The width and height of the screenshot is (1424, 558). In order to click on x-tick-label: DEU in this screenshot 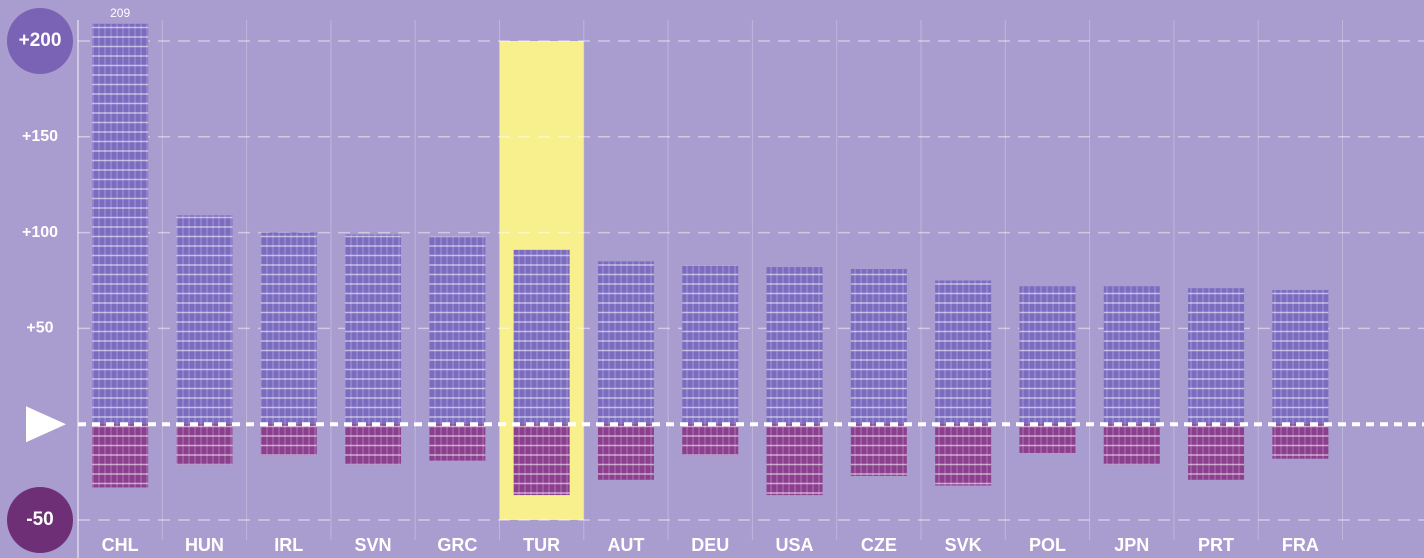, I will do `click(710, 545)`.